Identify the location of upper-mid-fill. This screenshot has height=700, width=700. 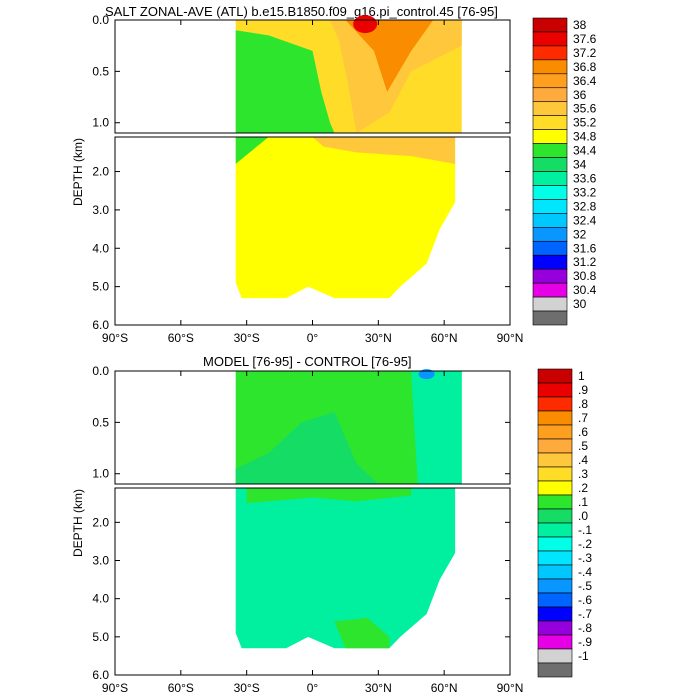
(307, 448).